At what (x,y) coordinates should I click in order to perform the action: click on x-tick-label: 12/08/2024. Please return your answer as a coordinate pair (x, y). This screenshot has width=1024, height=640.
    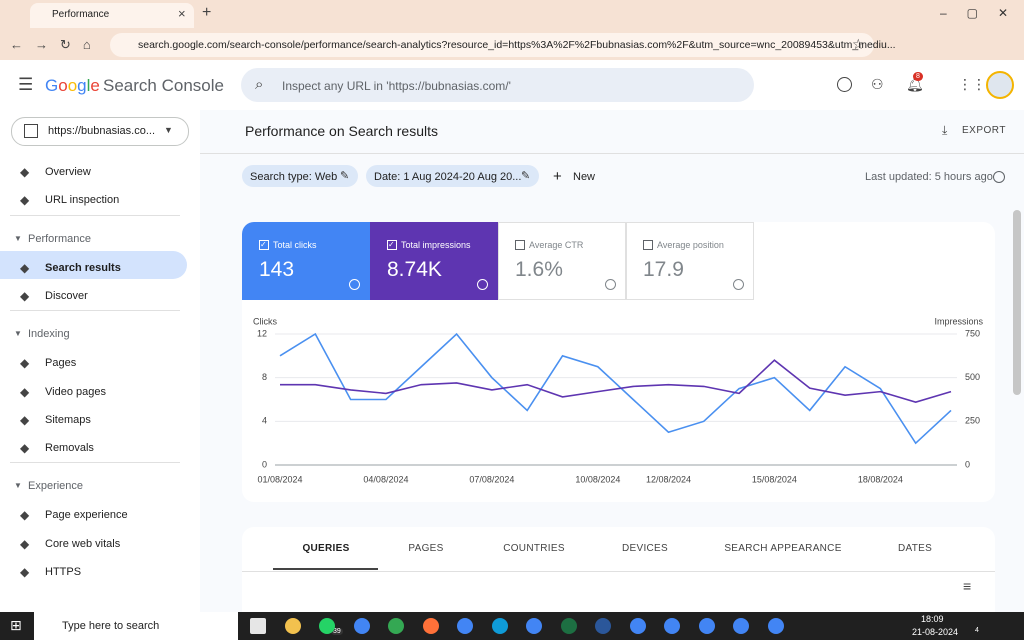
    Looking at the image, I should click on (668, 479).